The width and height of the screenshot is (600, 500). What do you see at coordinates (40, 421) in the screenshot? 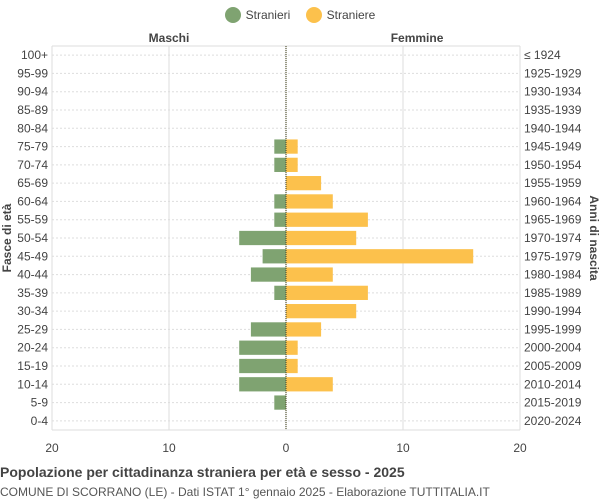
I see `y-tick-label-age: 0-4` at bounding box center [40, 421].